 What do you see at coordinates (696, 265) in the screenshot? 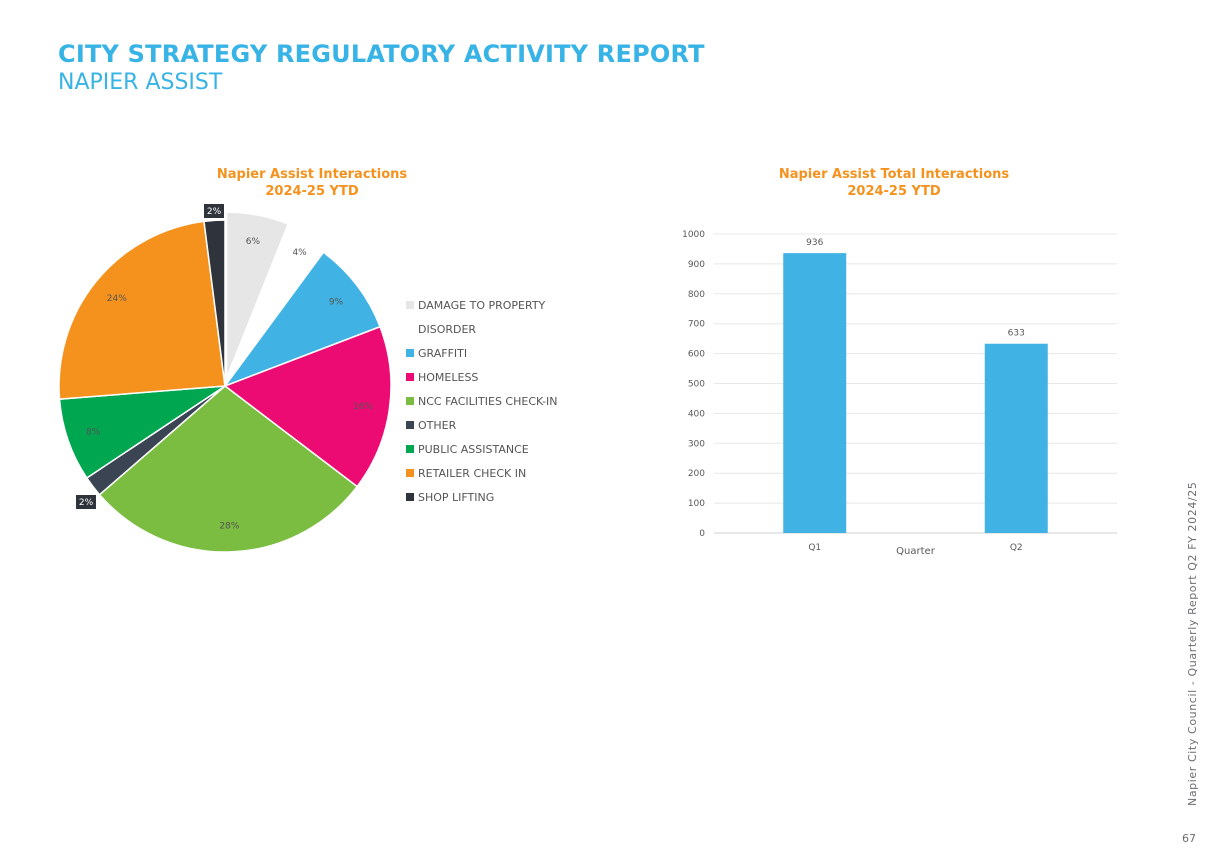
I see `bar-y-tick-label: 900` at bounding box center [696, 265].